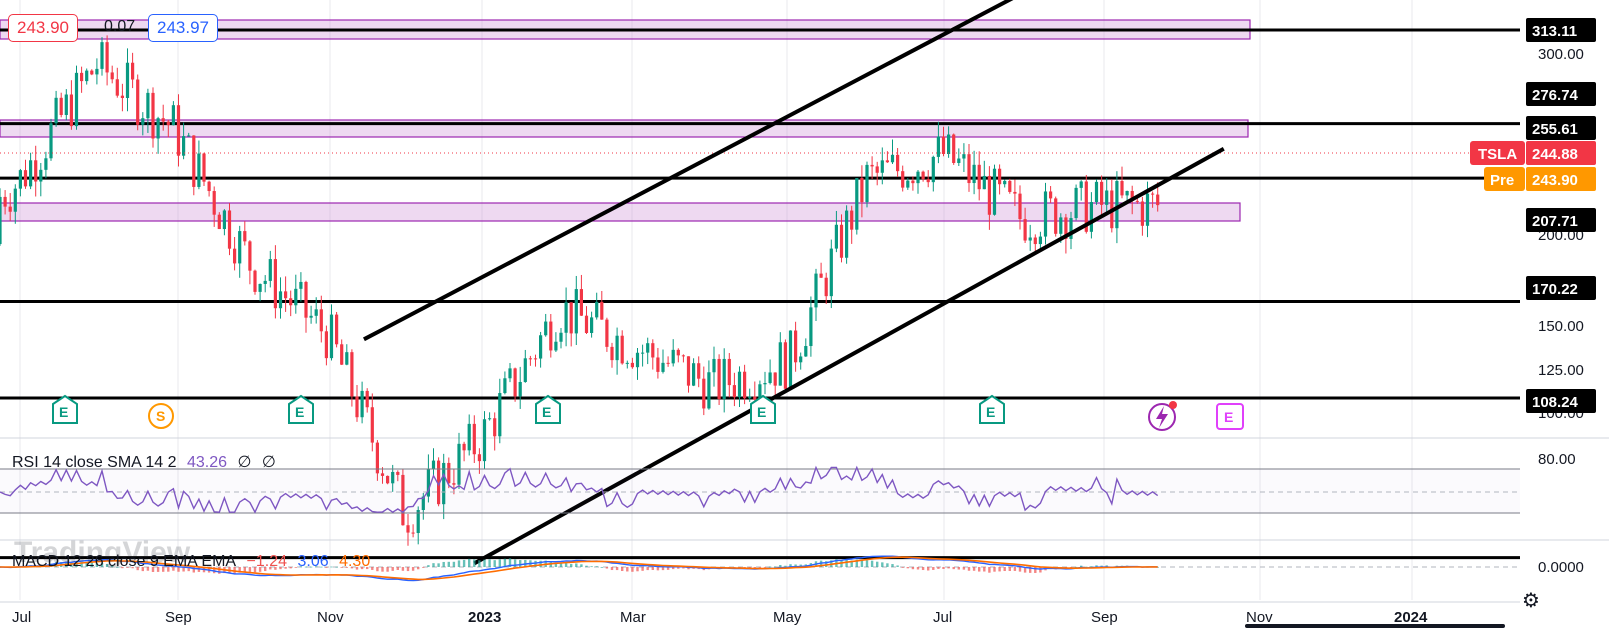  What do you see at coordinates (763, 409) in the screenshot?
I see `earnings-marker: E` at bounding box center [763, 409].